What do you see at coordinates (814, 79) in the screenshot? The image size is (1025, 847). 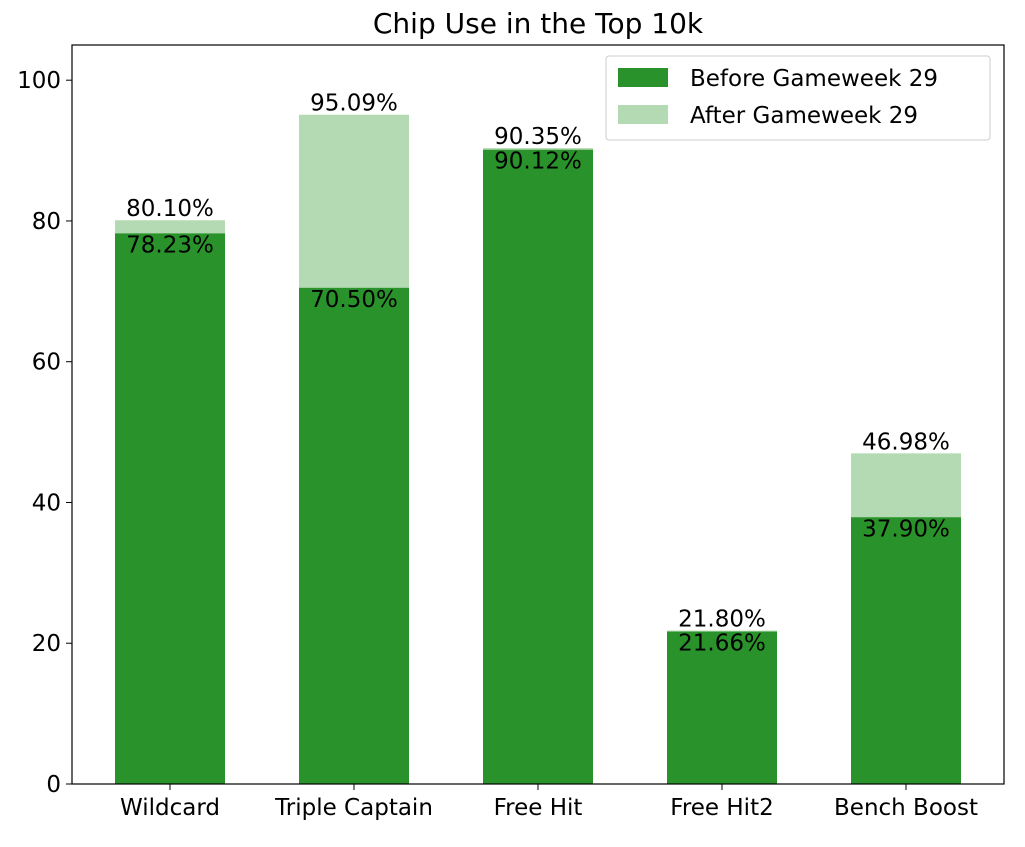 I see `legend-label-before: Before Gameweek 29` at bounding box center [814, 79].